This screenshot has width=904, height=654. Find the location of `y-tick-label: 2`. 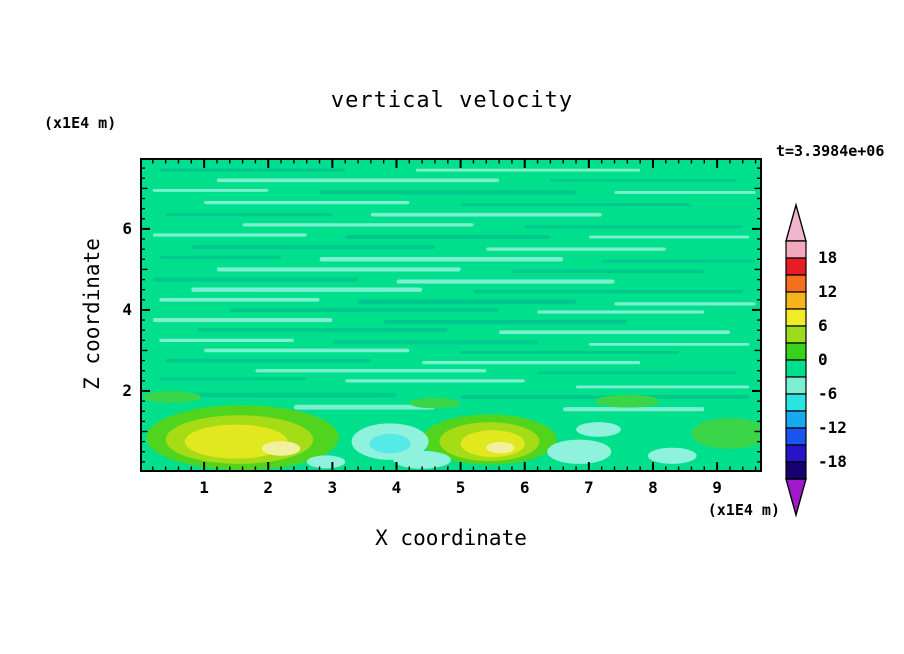

y-tick-label: 2 is located at coordinates (127, 390).